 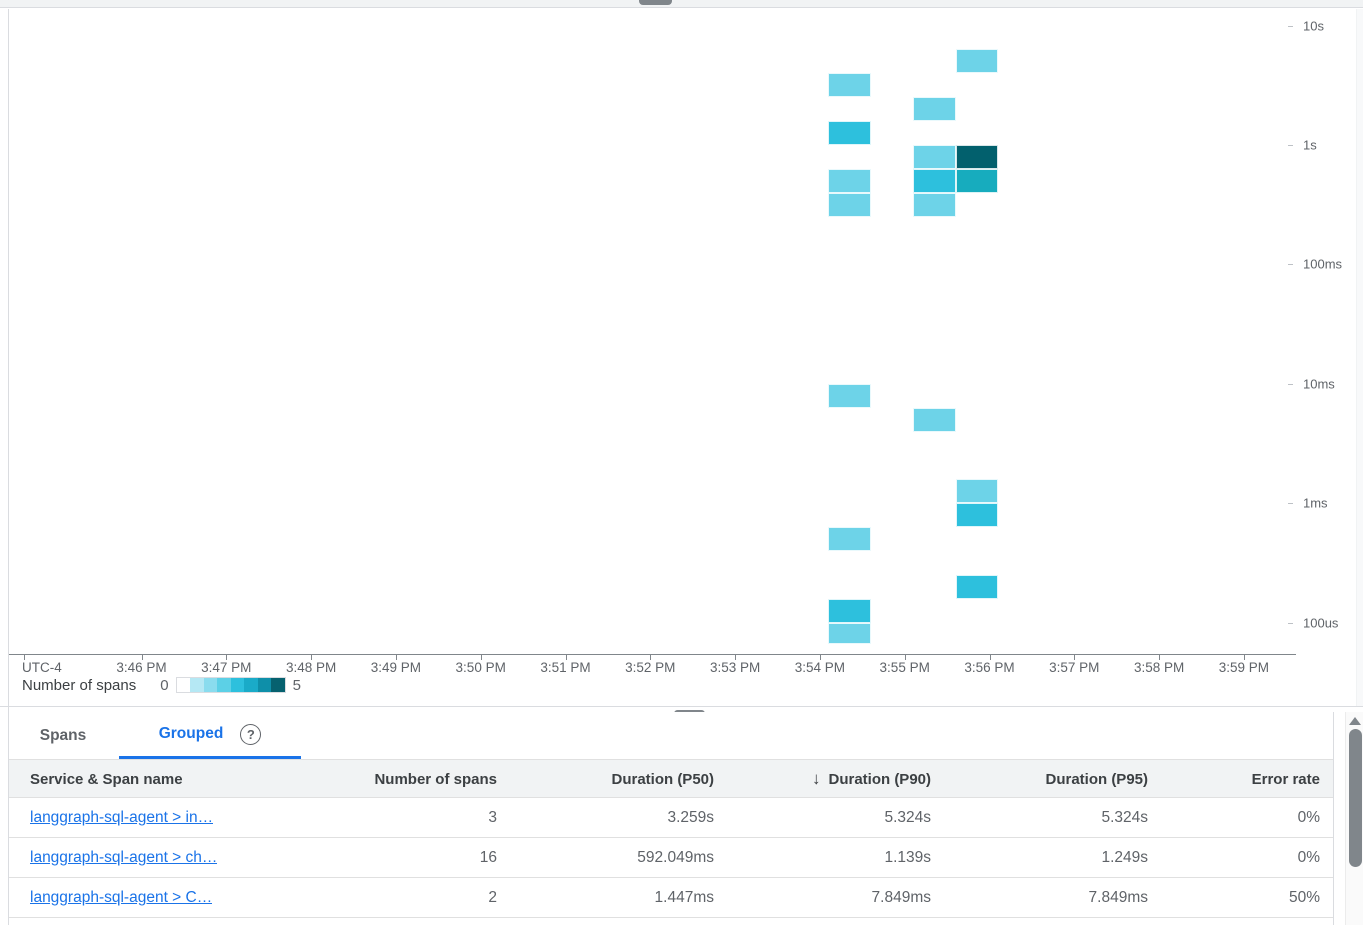 I want to click on column-header-error-rate: Error rate, so click(x=1245, y=779).